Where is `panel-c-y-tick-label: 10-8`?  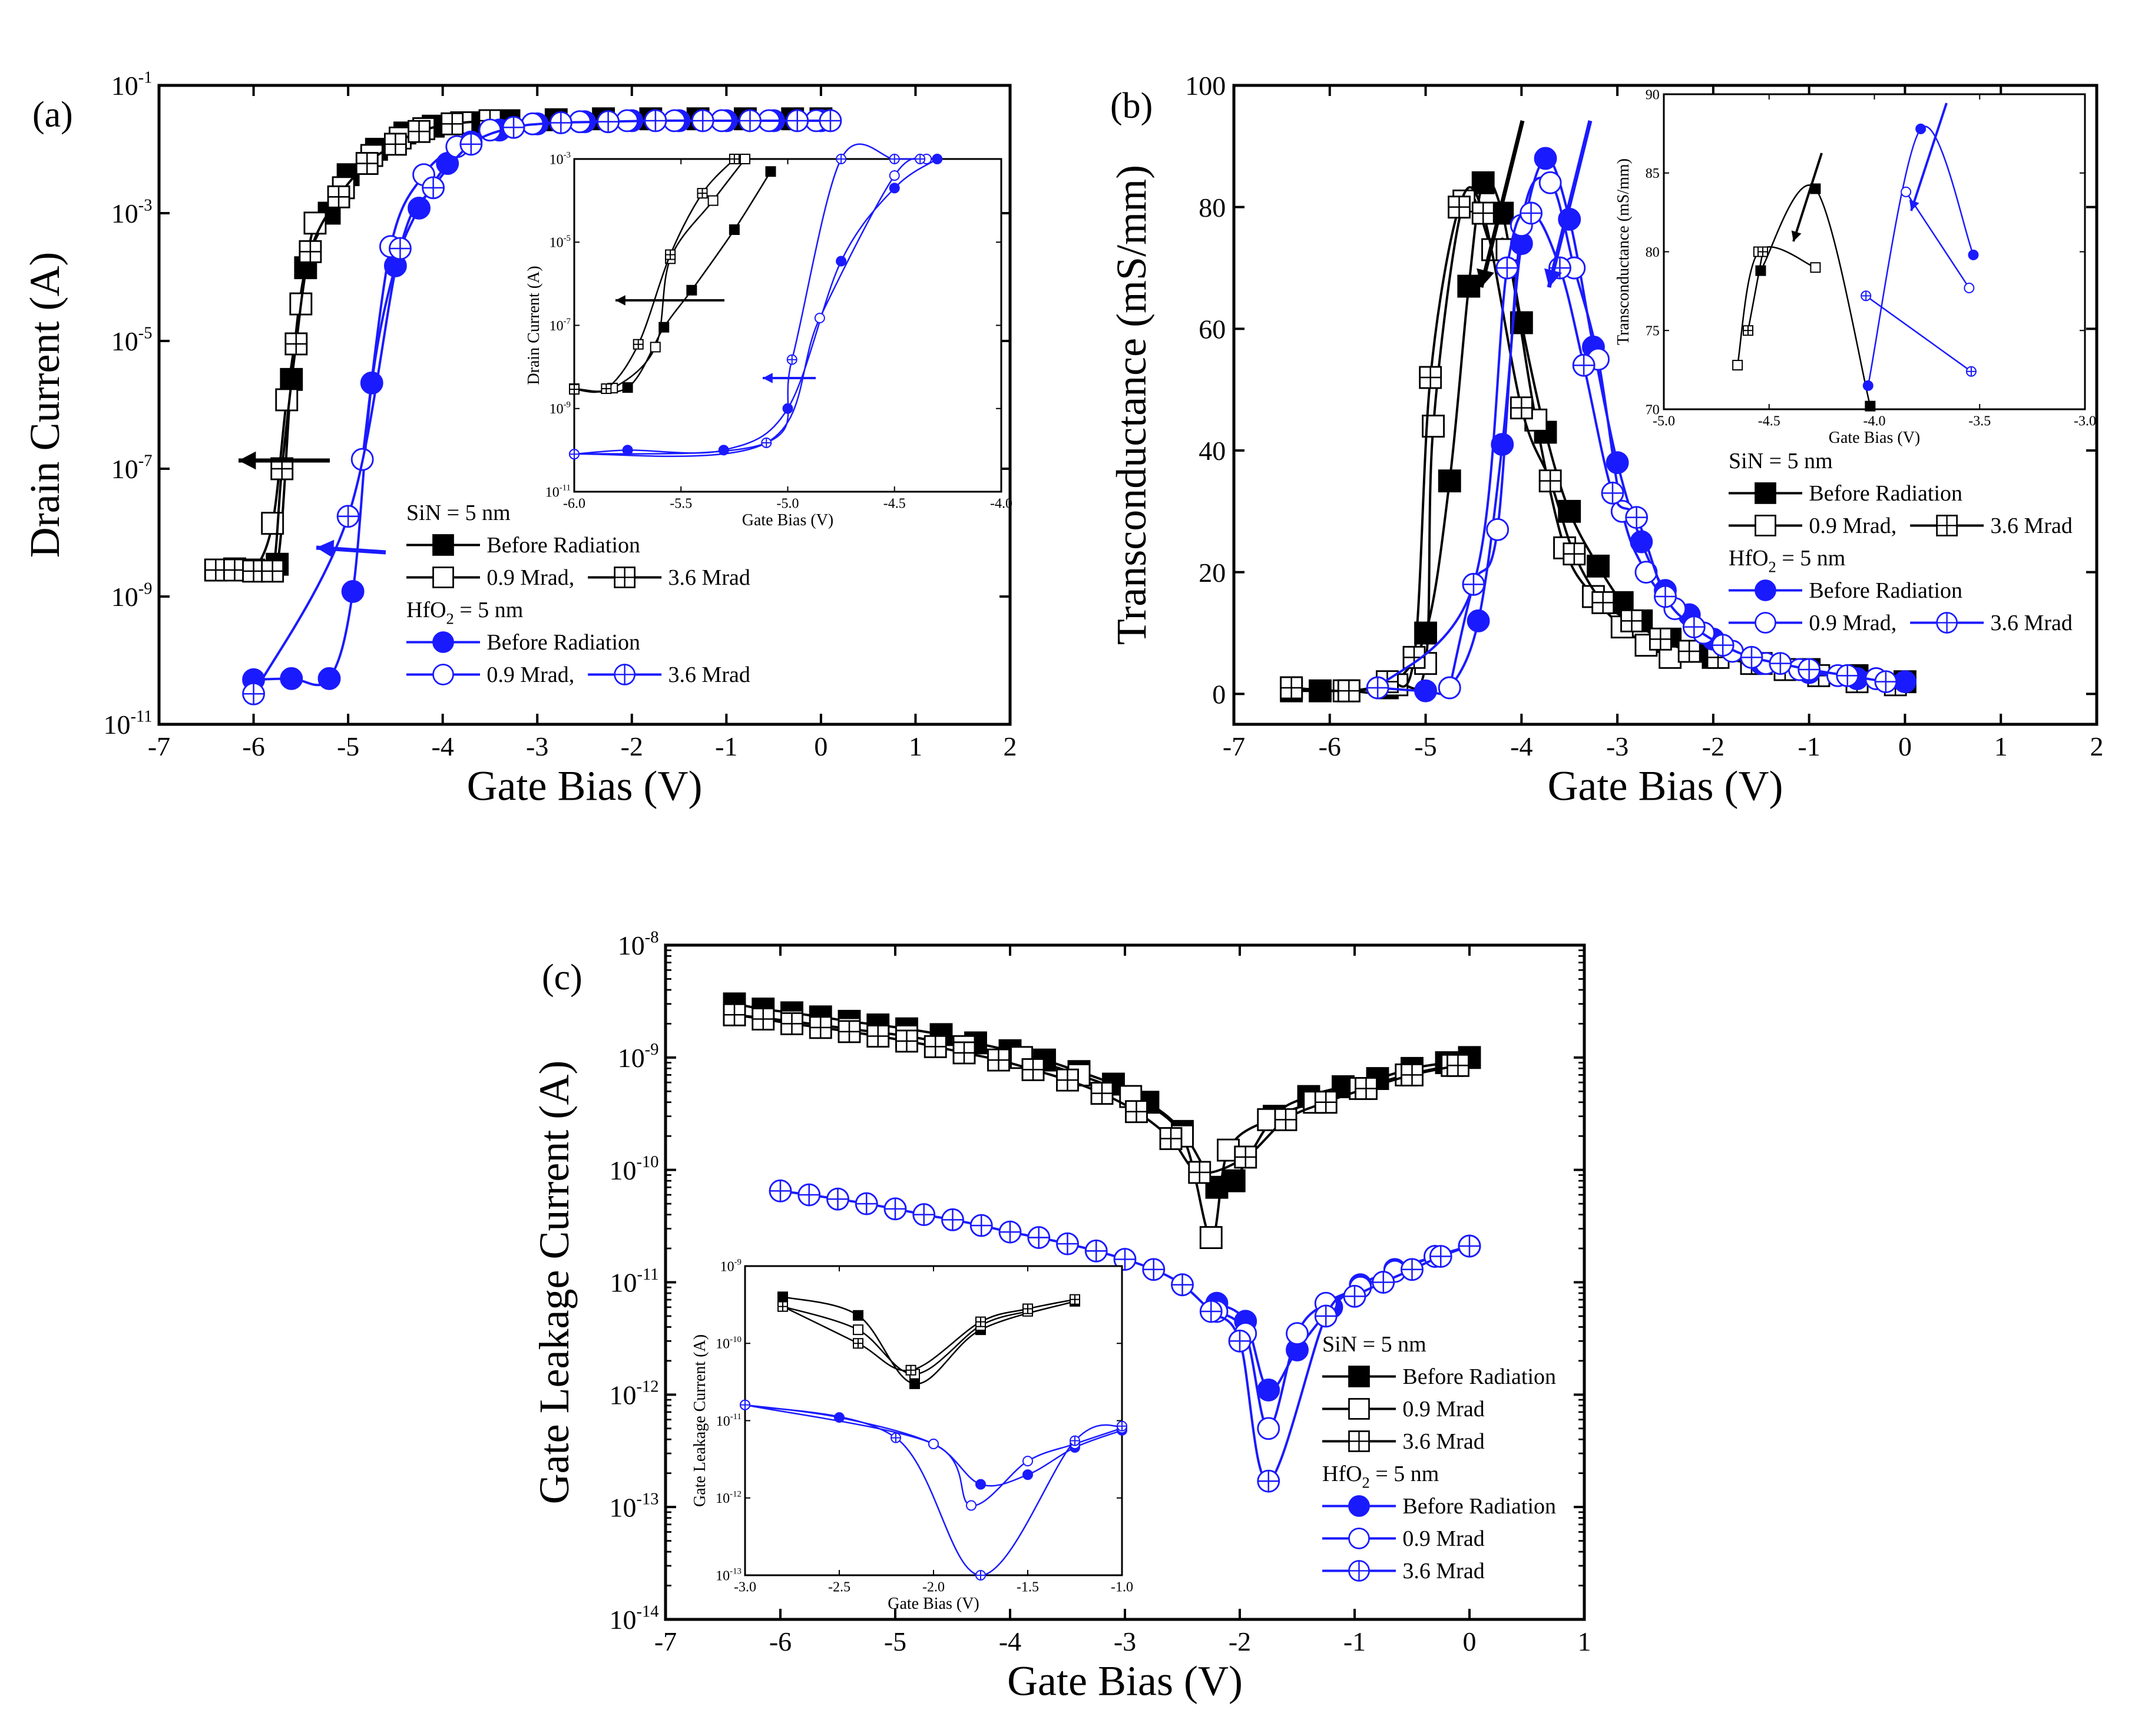 panel-c-y-tick-label: 10-8 is located at coordinates (639, 944).